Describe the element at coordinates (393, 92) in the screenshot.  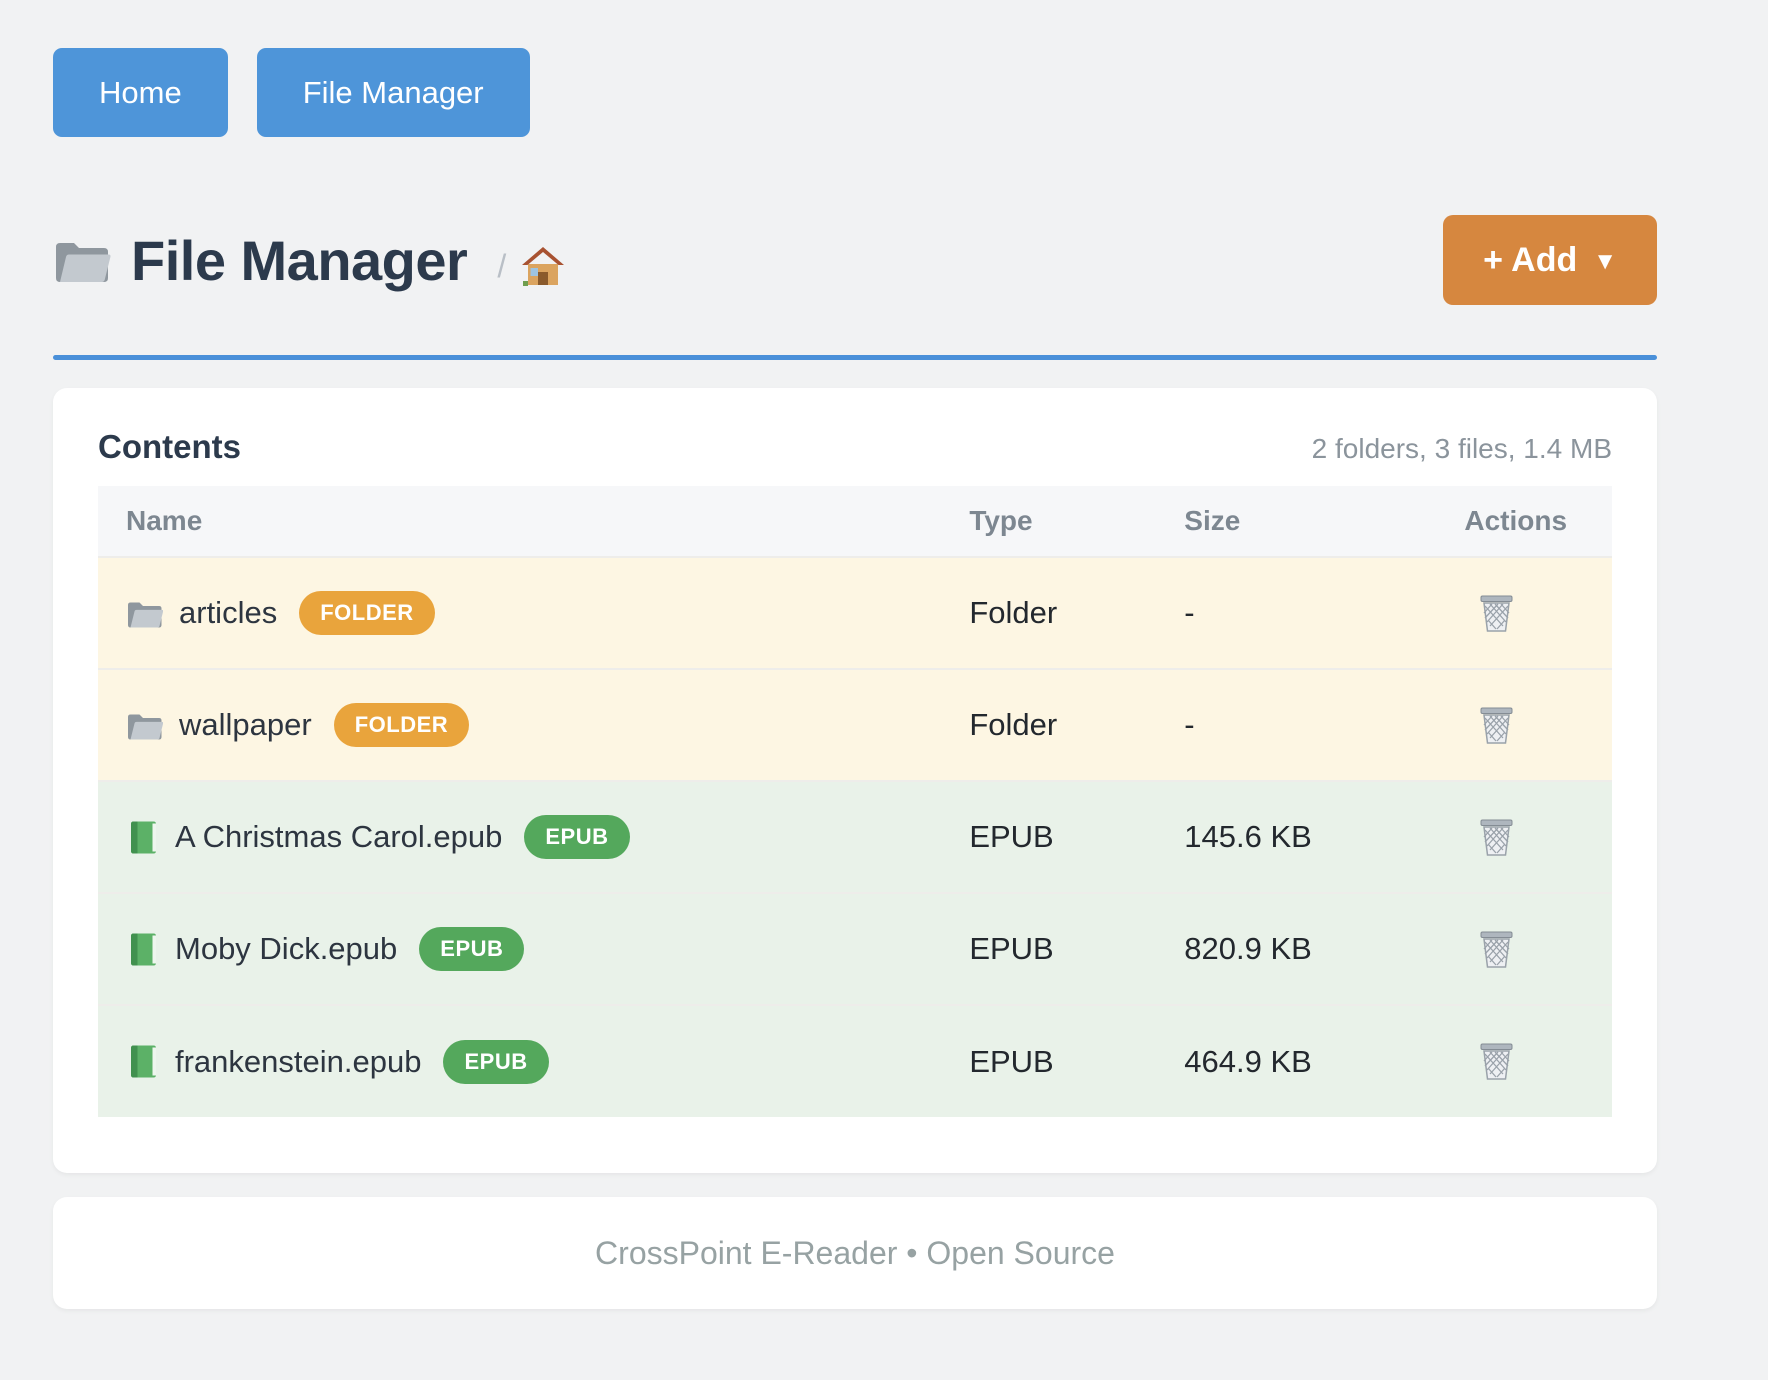
I see `nav-button-file-manager: File Manager` at that location.